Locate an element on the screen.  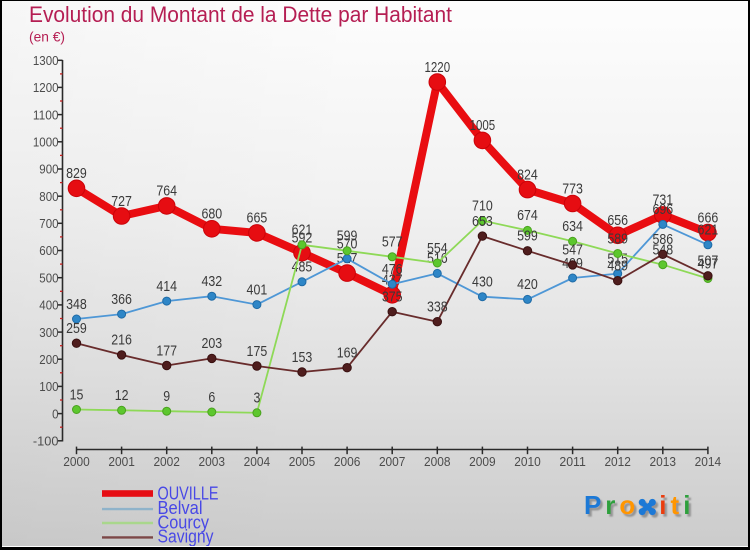
svg-text: 414 is located at coordinates (166, 287).